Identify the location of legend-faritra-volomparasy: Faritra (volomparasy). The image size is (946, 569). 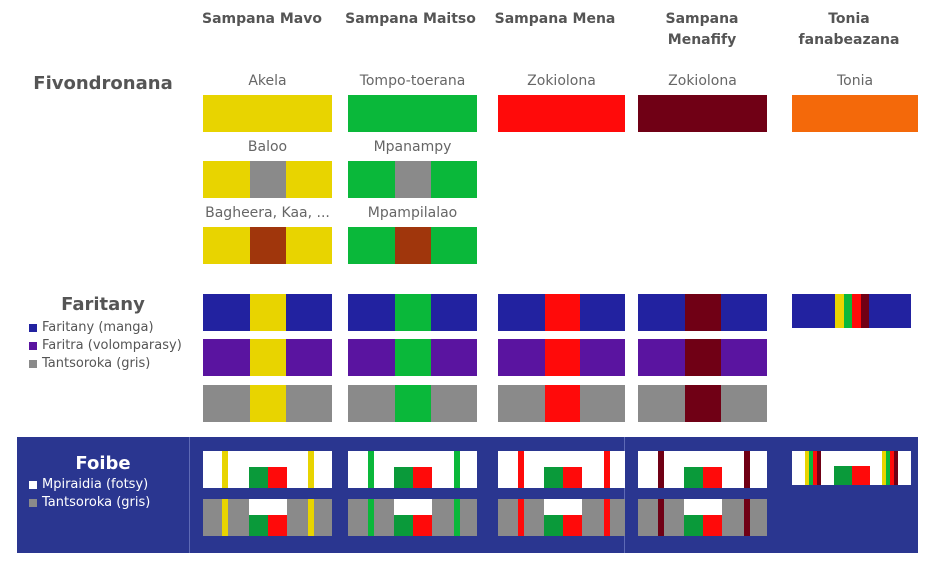
(105, 345).